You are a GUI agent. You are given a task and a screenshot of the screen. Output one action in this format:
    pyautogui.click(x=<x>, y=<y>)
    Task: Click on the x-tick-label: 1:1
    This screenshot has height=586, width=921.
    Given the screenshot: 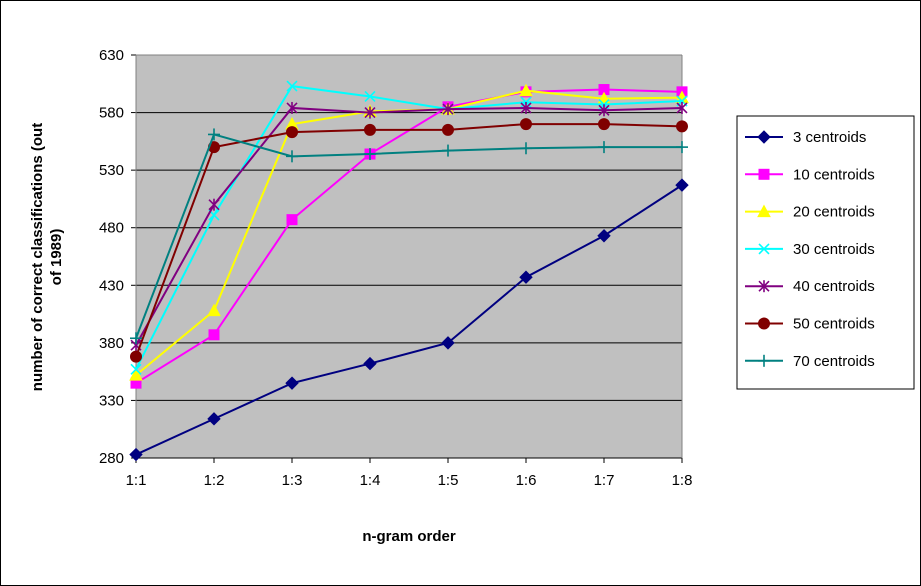 What is the action you would take?
    pyautogui.click(x=136, y=480)
    